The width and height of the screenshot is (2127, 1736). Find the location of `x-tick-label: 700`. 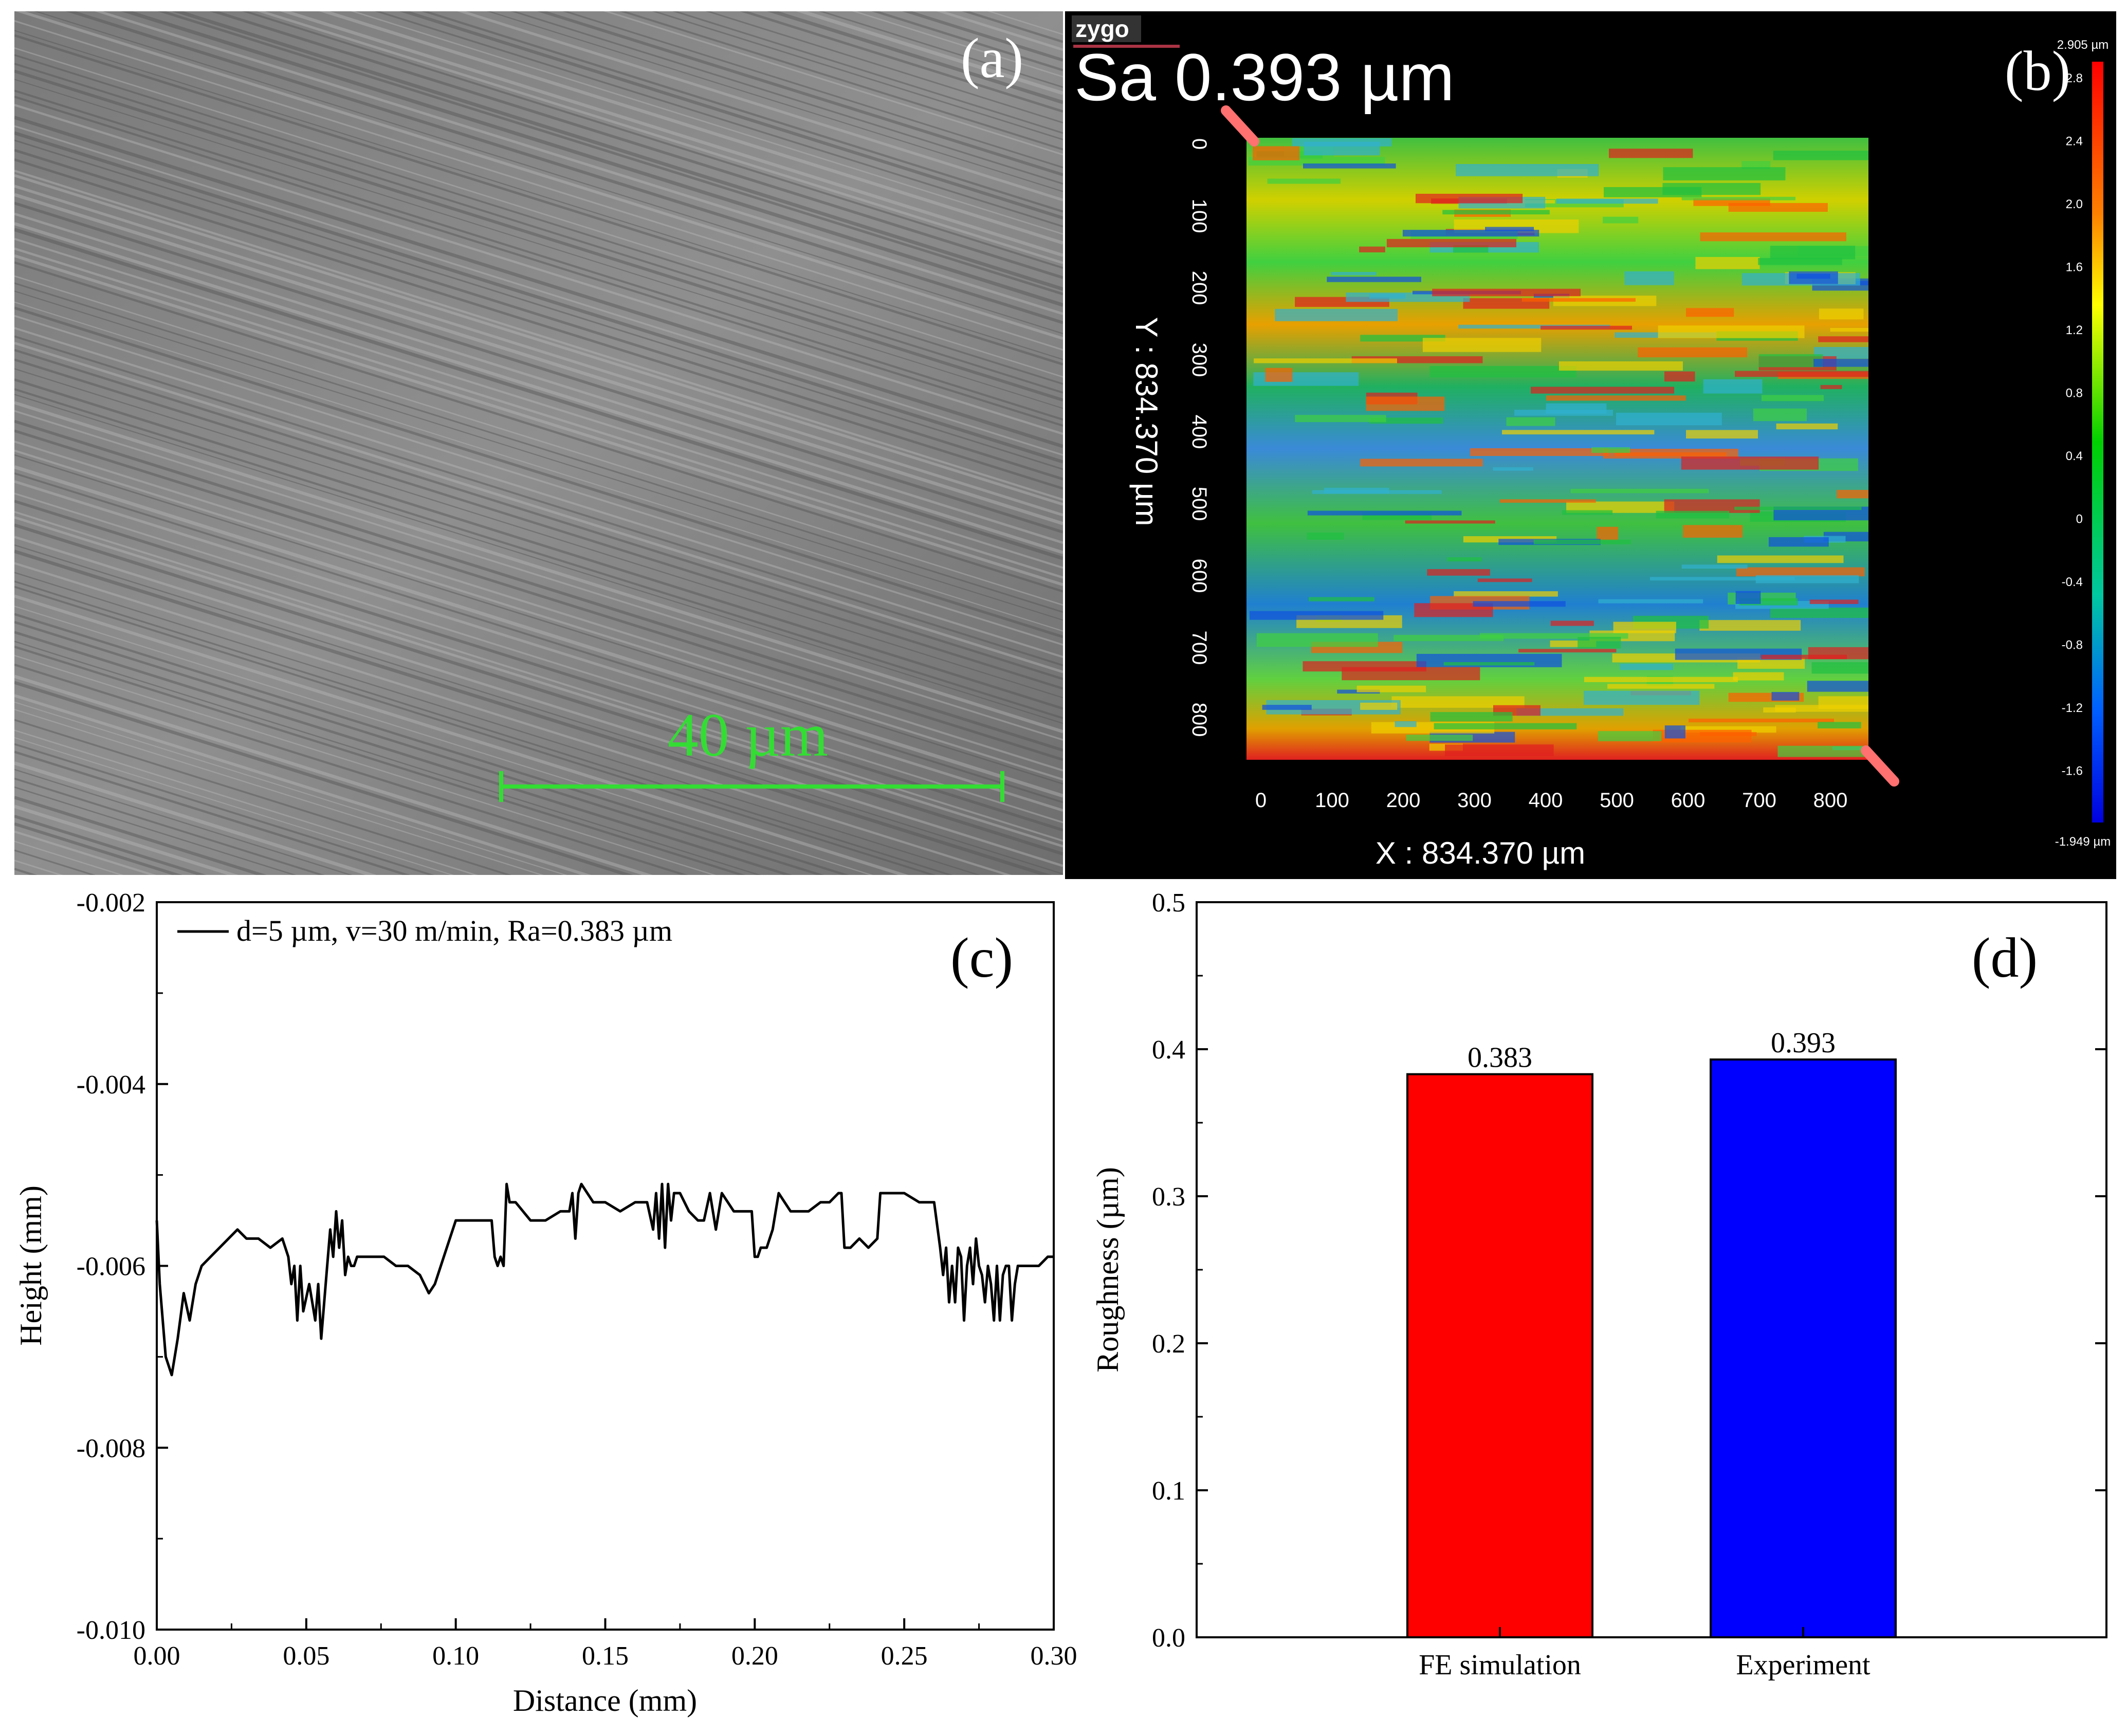

x-tick-label: 700 is located at coordinates (1759, 800).